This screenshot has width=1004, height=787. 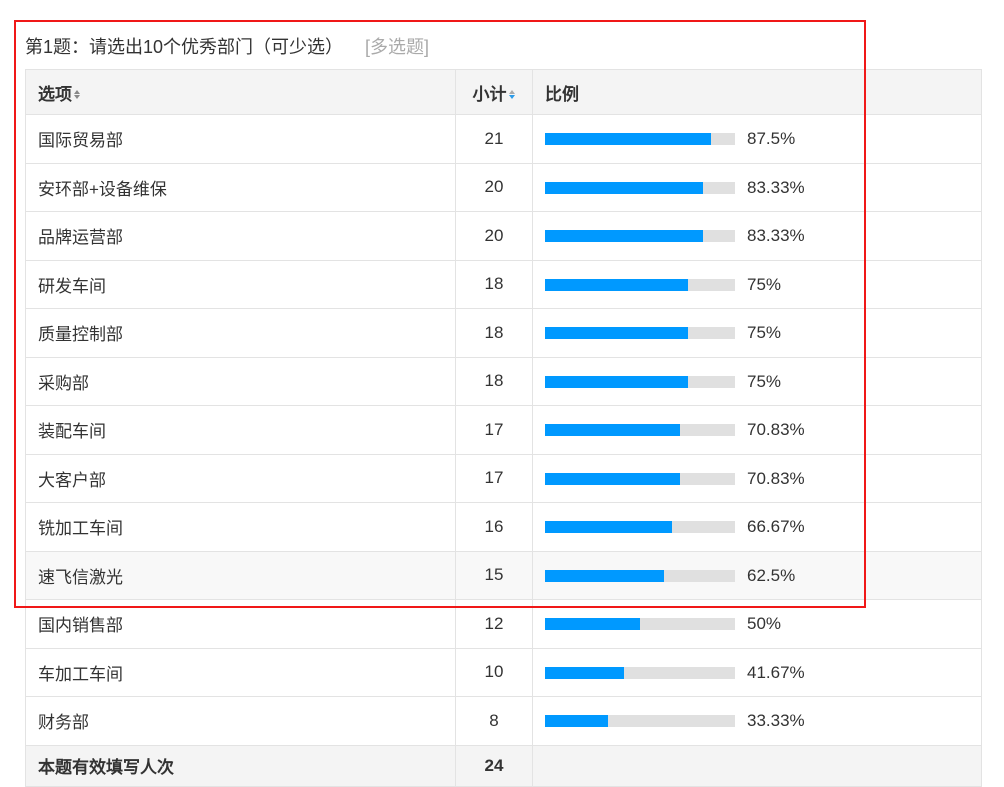 I want to click on option-count: 12, so click(x=494, y=624).